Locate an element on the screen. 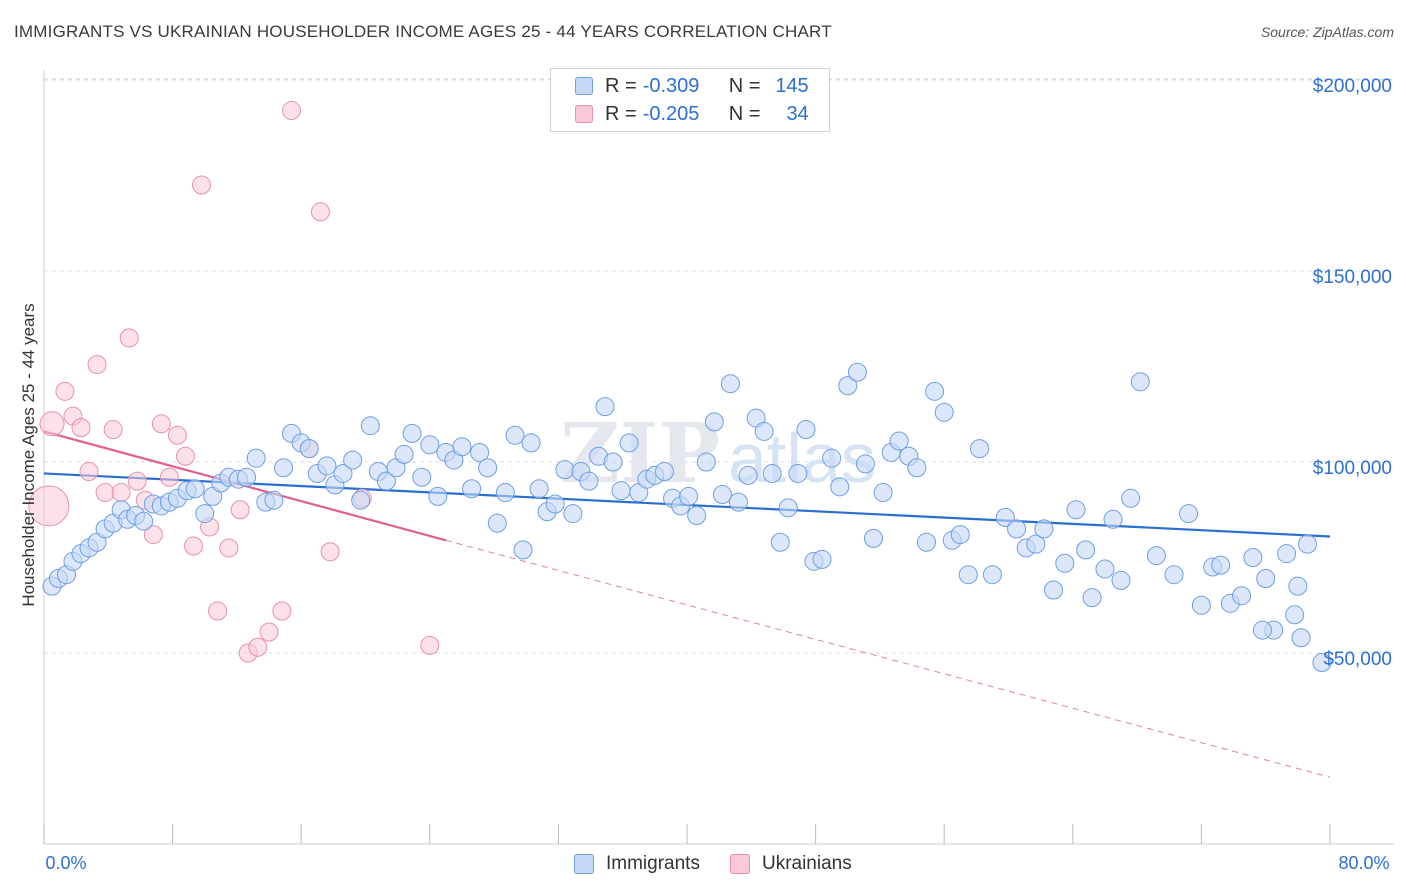 Image resolution: width=1406 pixels, height=892 pixels. legend-label-immigrants: Immigrants is located at coordinates (653, 863).